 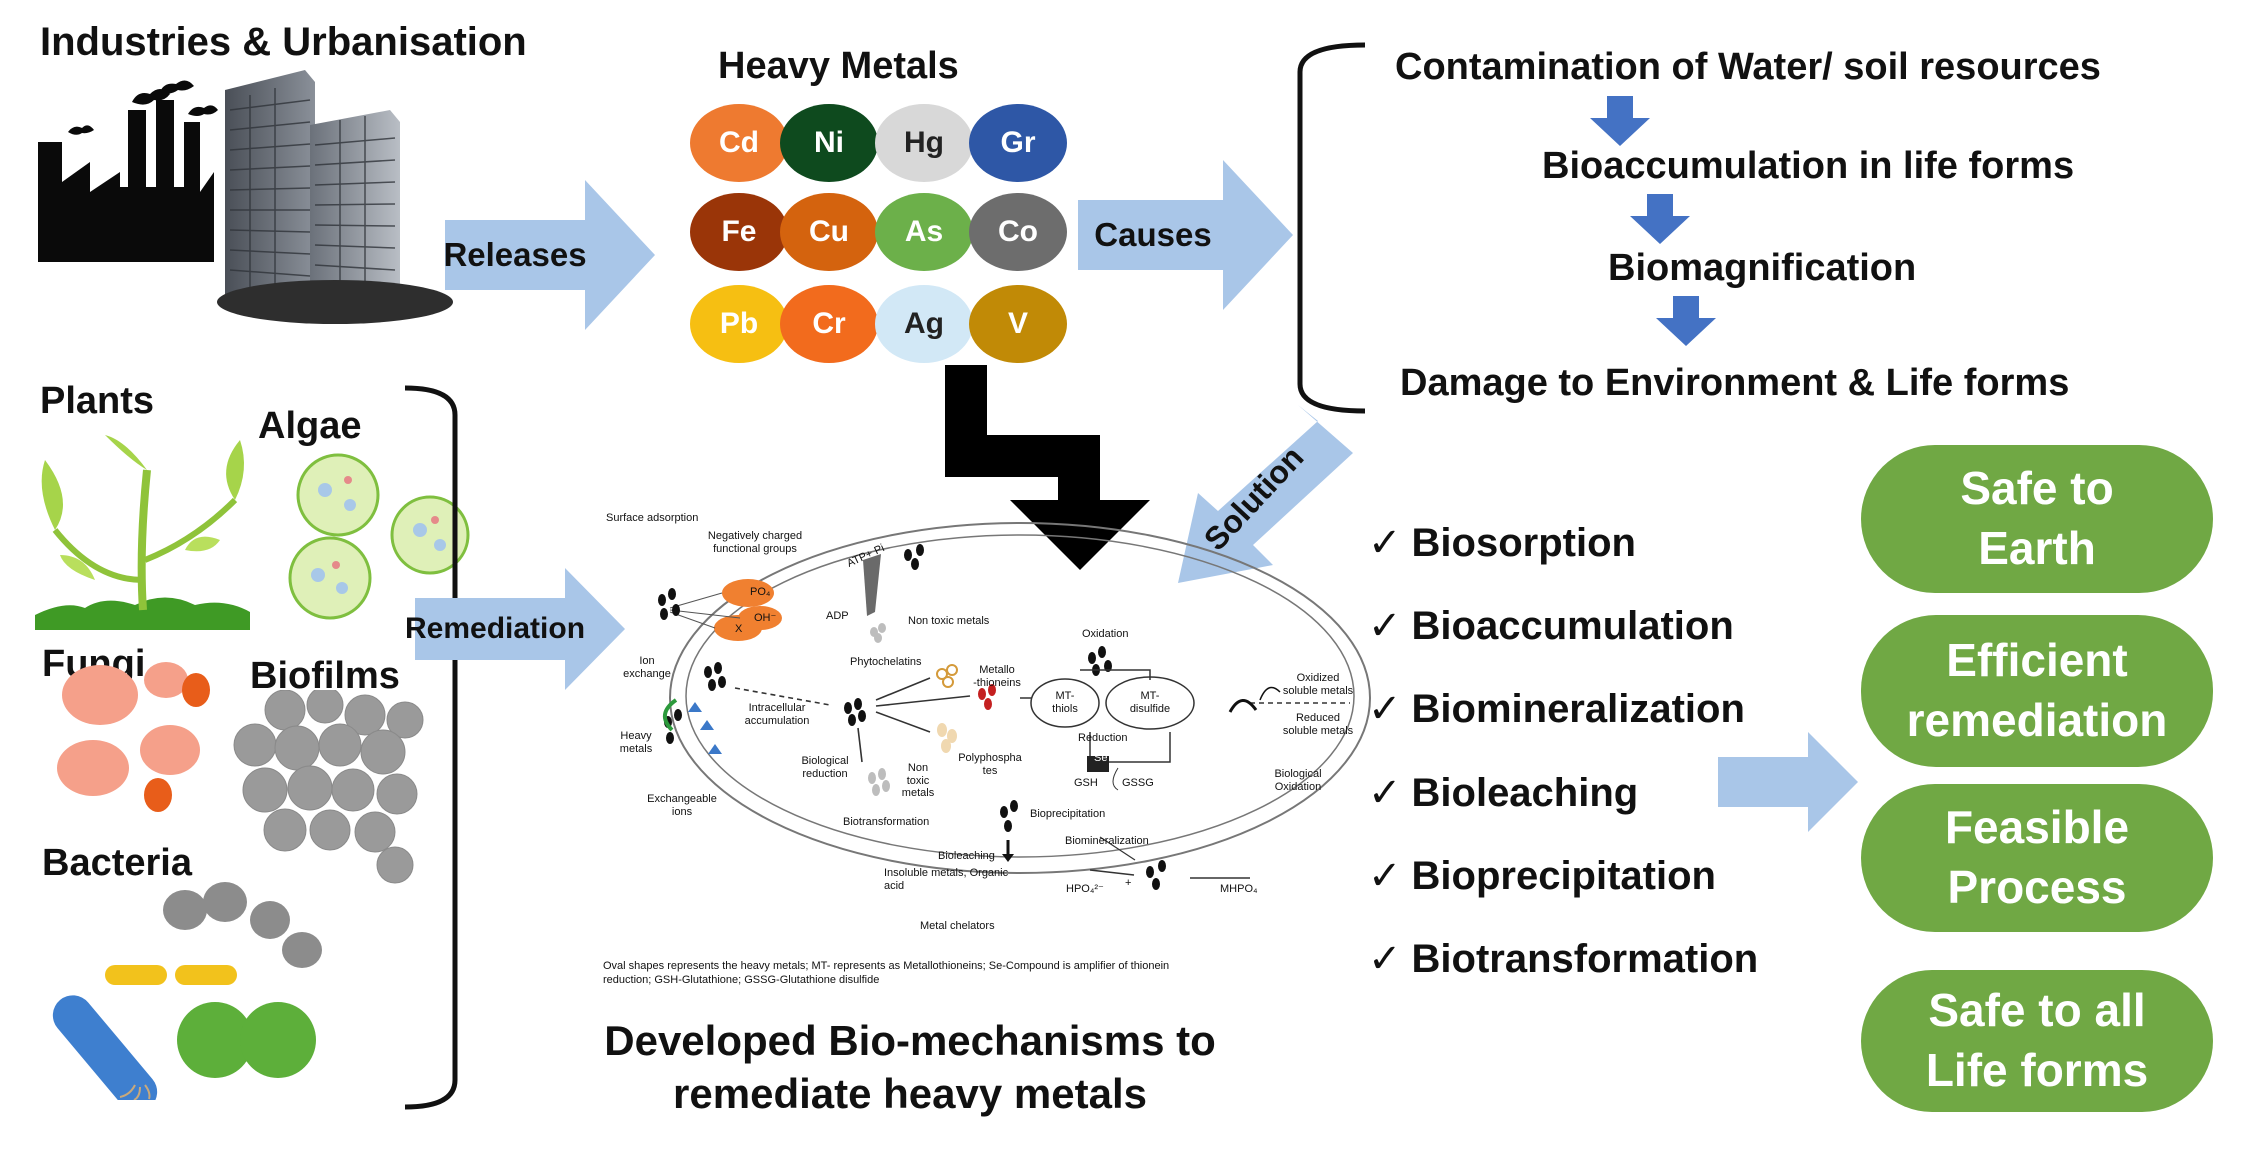 I want to click on flow-step-biomagnification: Biomagnification, so click(x=1762, y=268).